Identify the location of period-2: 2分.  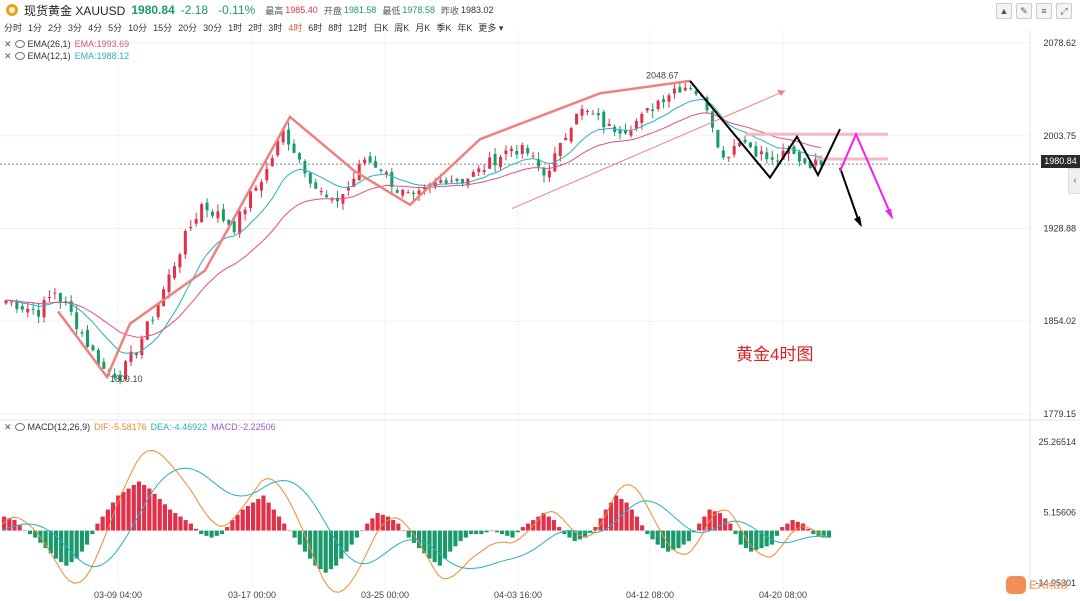
(55, 27).